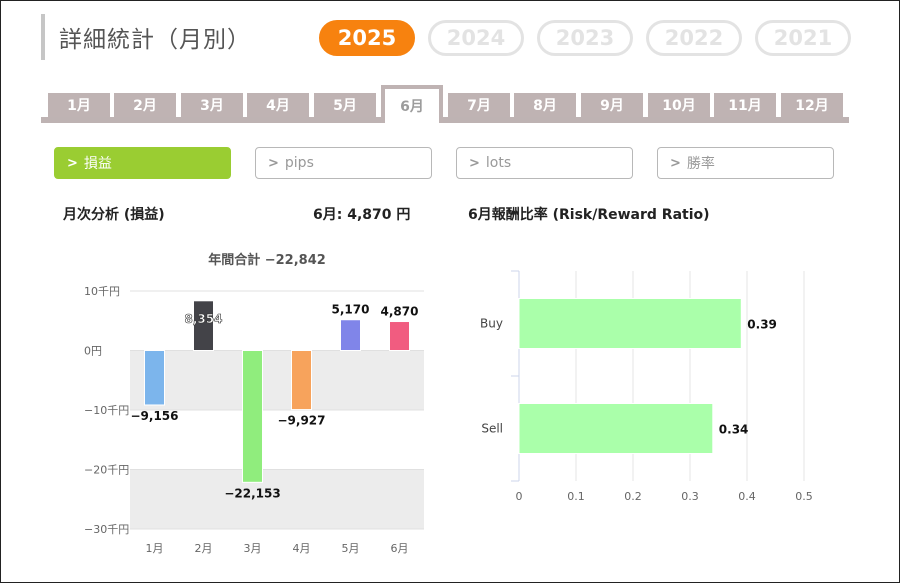  Describe the element at coordinates (253, 548) in the screenshot. I see `x-tick-label: 3月` at that location.